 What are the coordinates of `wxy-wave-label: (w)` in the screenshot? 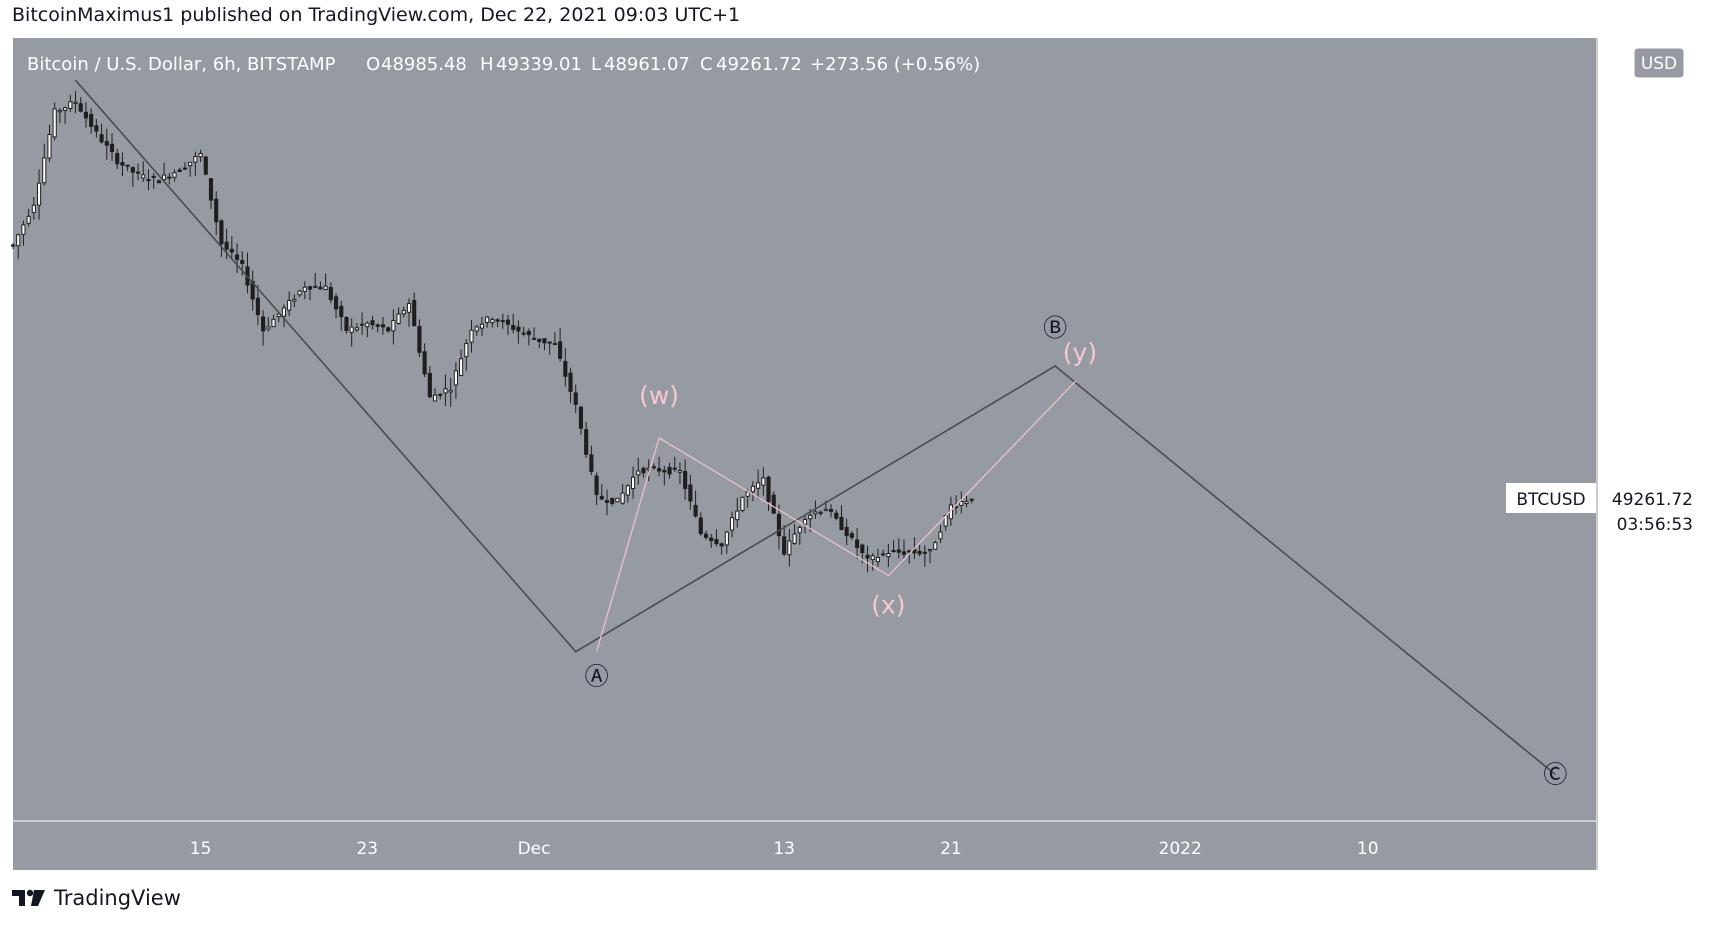 It's located at (659, 395).